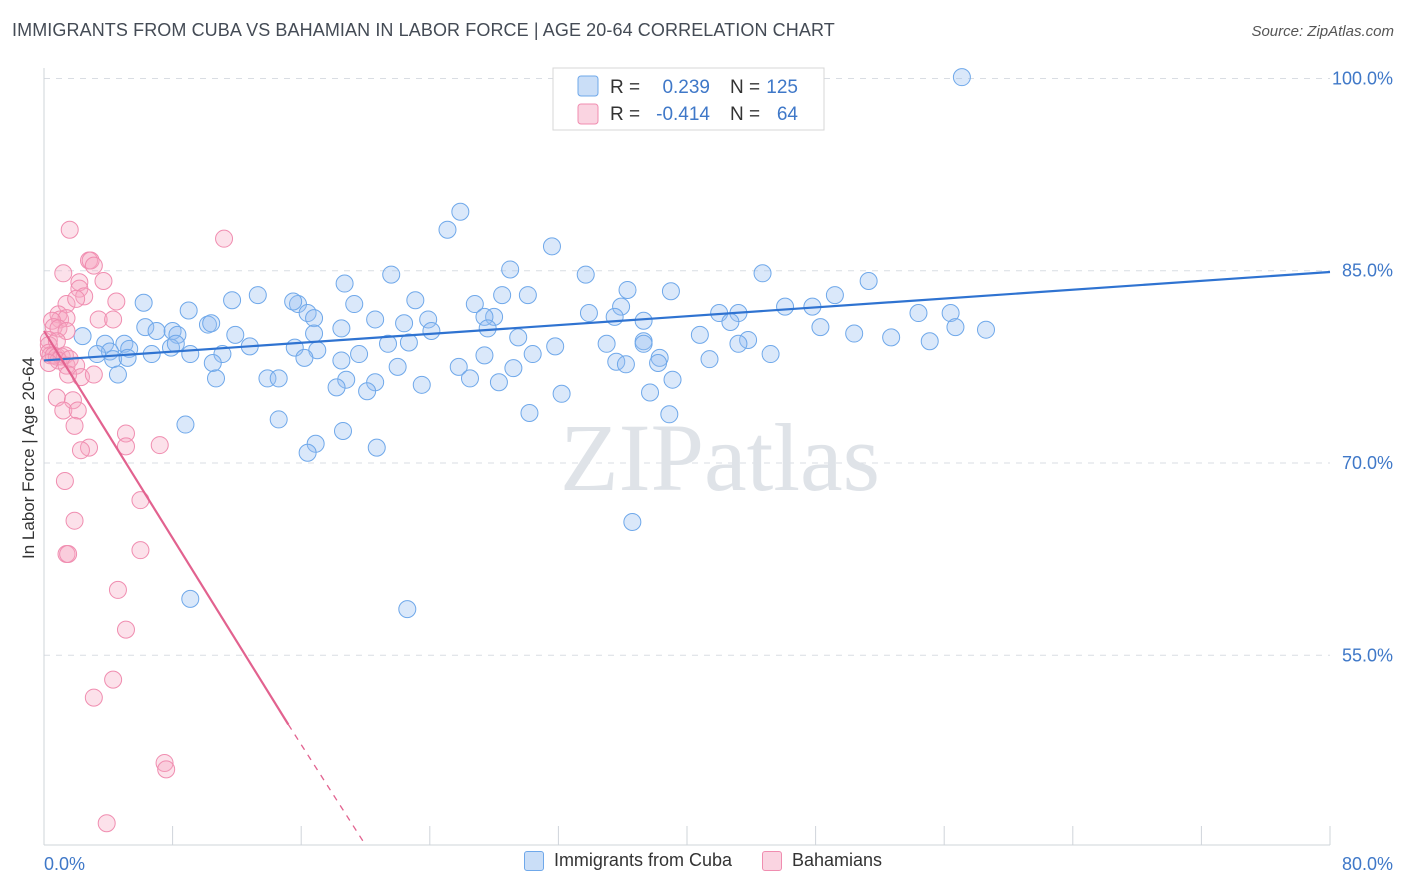 This screenshot has width=1406, height=892. I want to click on legend-label-cuba: Immigrants from Cuba, so click(642, 860).